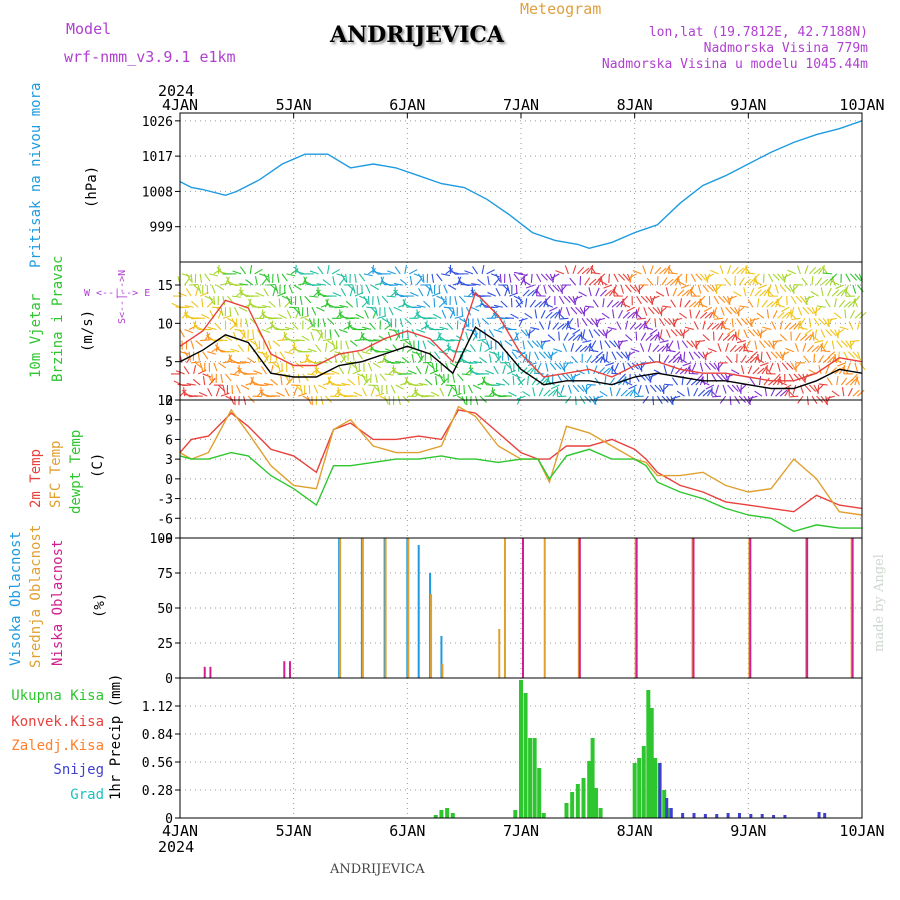  What do you see at coordinates (180, 831) in the screenshot?
I see `x-tick-label-bottom: 4JAN` at bounding box center [180, 831].